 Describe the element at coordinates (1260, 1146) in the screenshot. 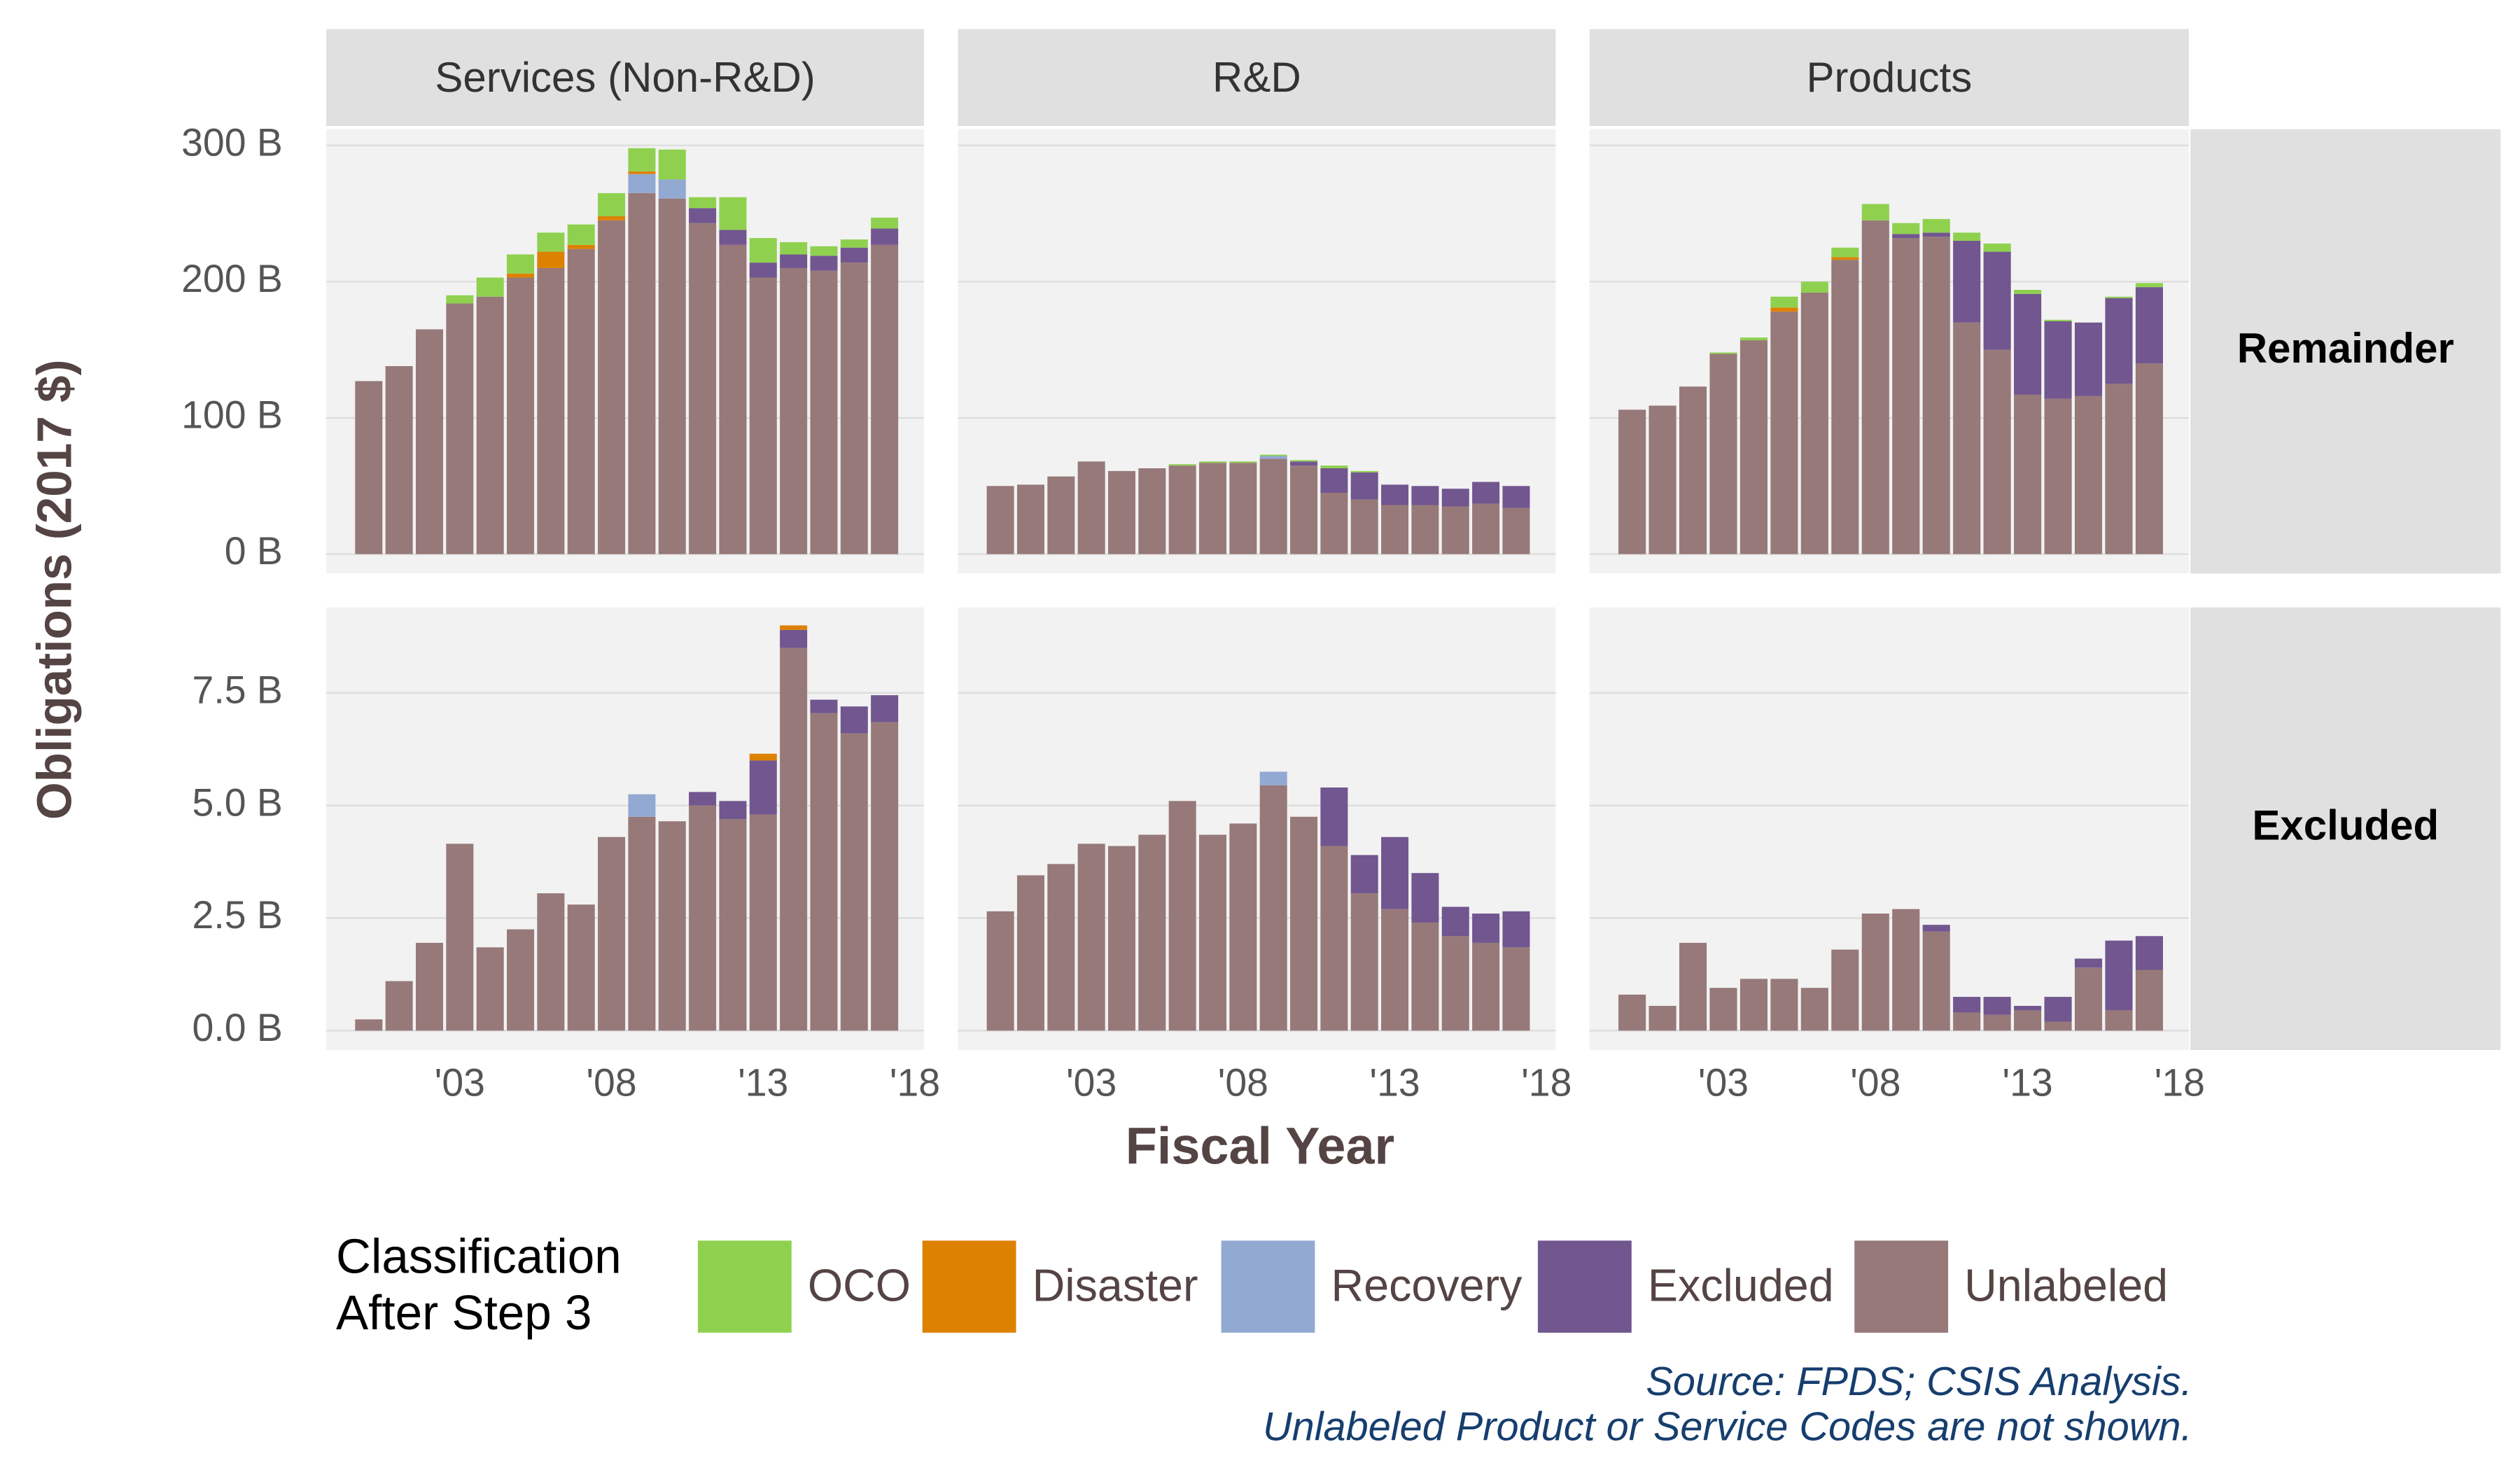

I see `x-axis-label: Fiscal Year` at that location.